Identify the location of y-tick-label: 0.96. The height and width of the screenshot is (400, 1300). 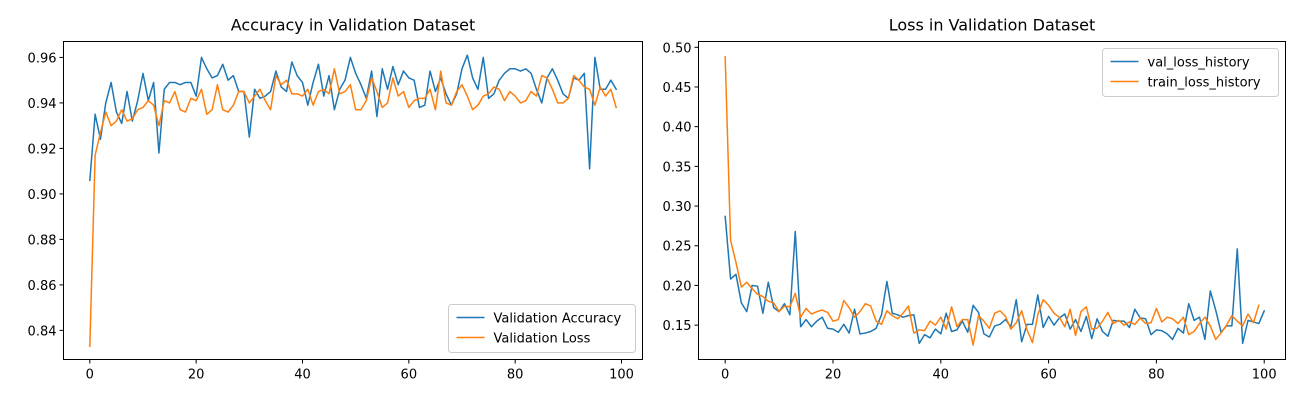
(42, 58).